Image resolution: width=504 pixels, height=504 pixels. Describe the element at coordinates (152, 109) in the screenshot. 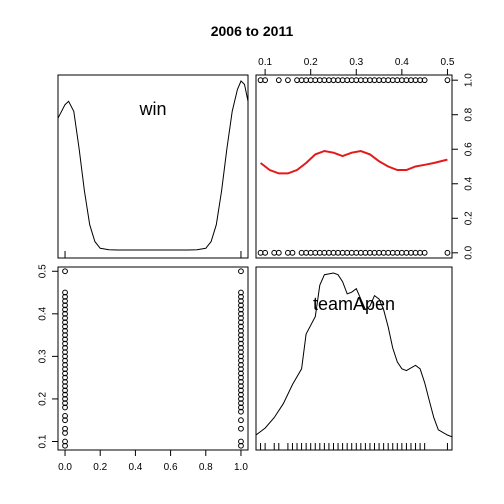

I see `variable-label-win: win` at that location.